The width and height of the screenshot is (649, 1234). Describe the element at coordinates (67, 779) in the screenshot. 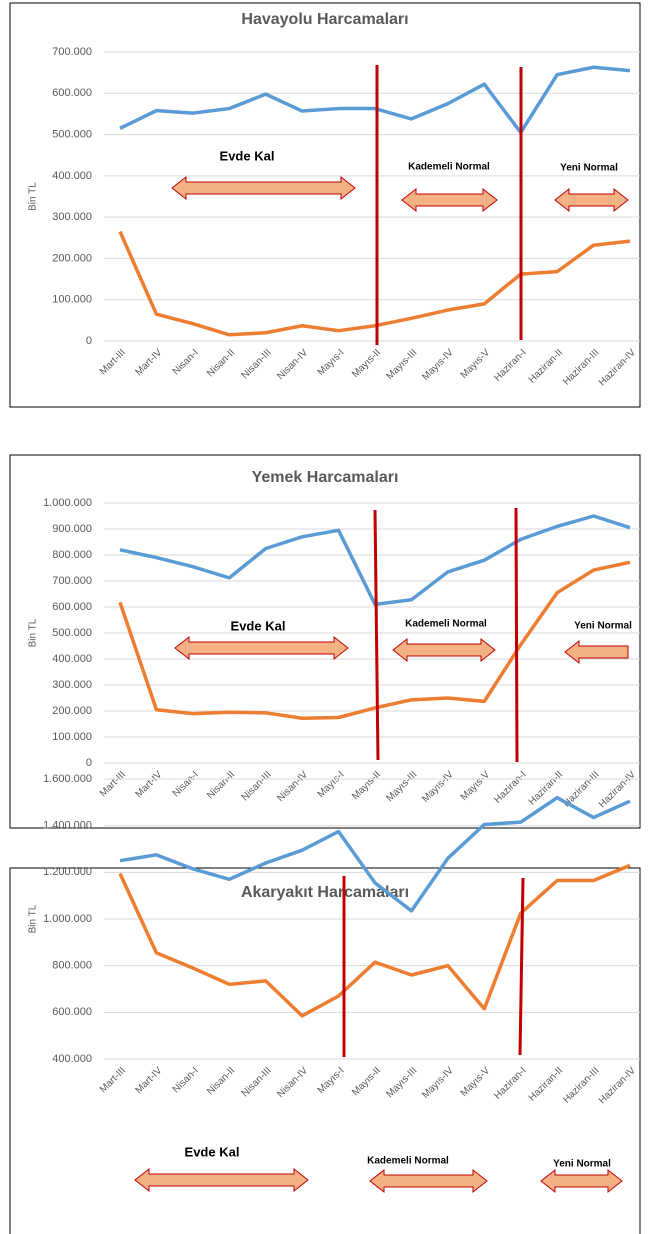

I see `y-tick-label: 1.600.000` at that location.